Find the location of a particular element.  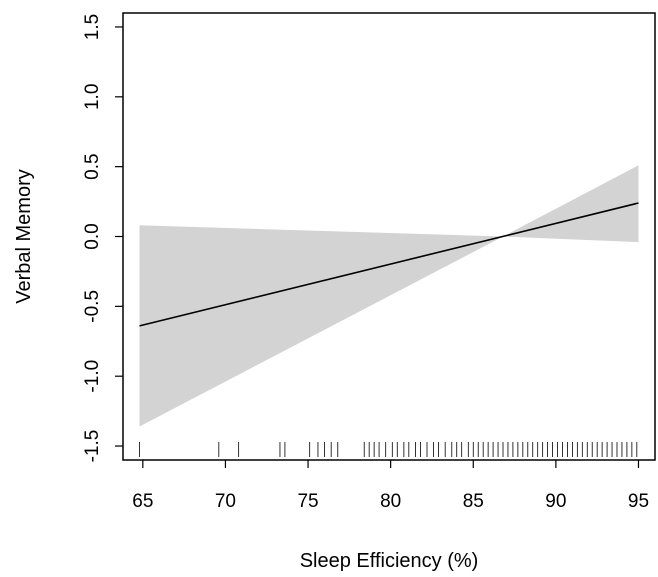

y-tick-label: 1.5 is located at coordinates (92, 27).